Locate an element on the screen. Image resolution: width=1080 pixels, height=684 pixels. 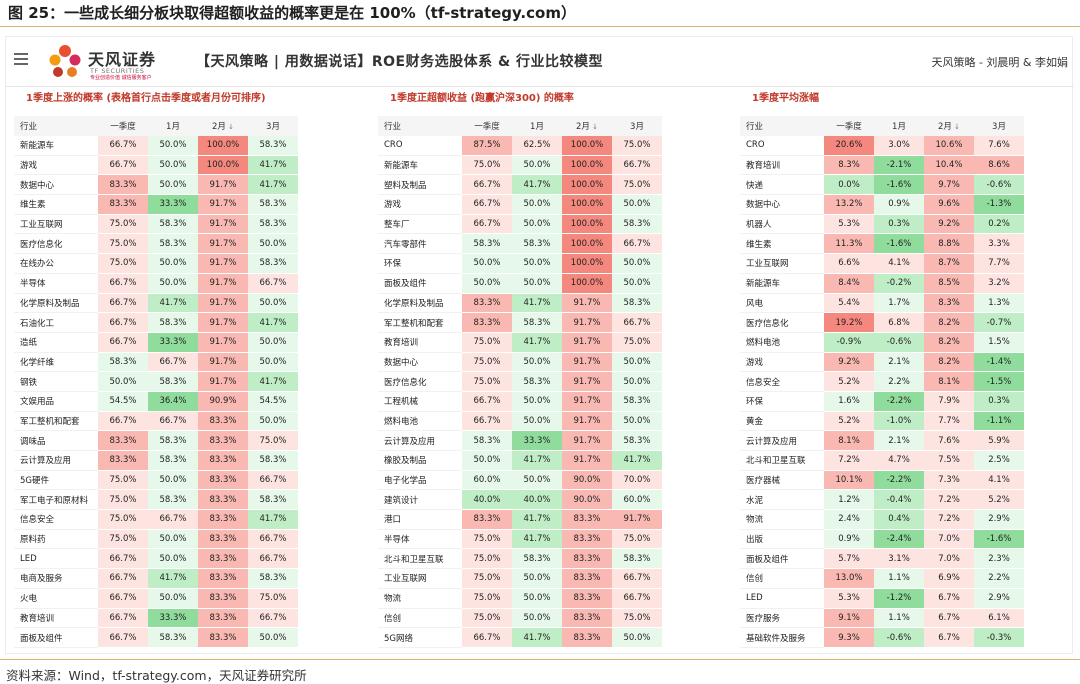
table-row: 塑料及制品 66.7% 41.7% 100.0% 75.0% is located at coordinates (520, 185).